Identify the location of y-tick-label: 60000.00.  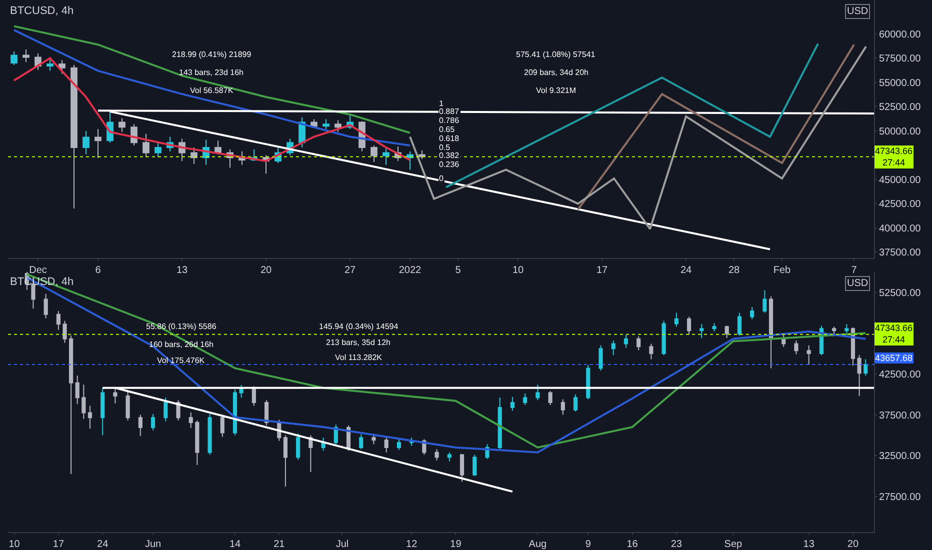
(900, 34).